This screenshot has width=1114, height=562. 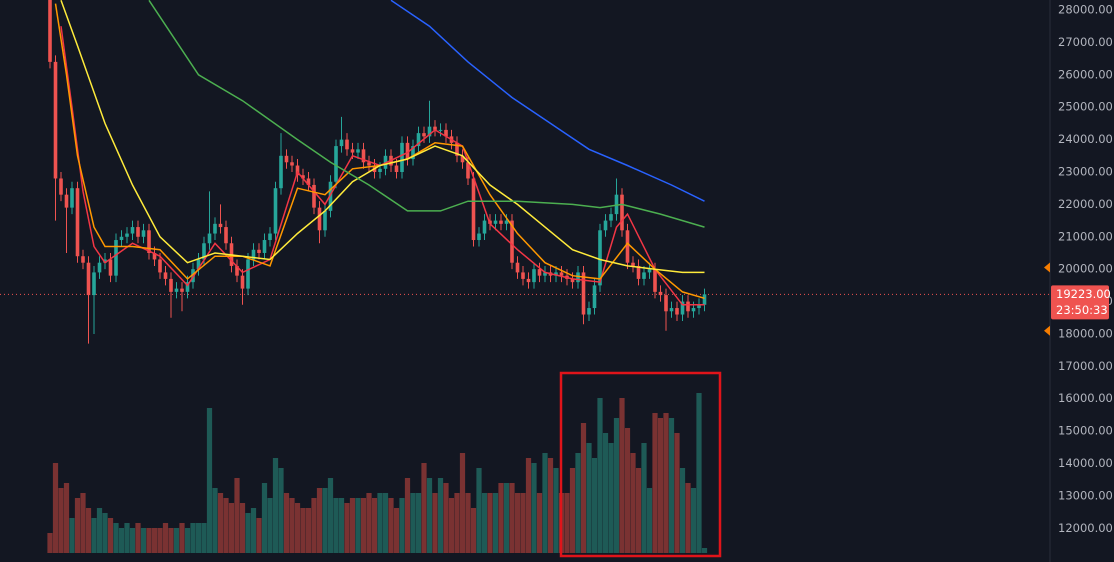 I want to click on y-tick-label: 12000.00, so click(x=1085, y=528).